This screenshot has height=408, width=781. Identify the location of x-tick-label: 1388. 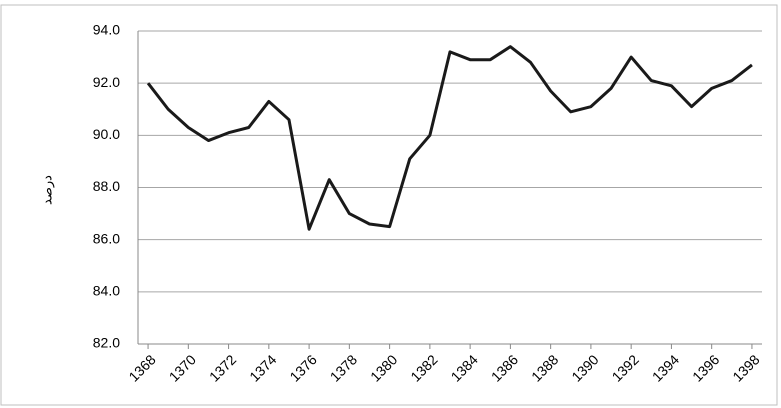
(544, 367).